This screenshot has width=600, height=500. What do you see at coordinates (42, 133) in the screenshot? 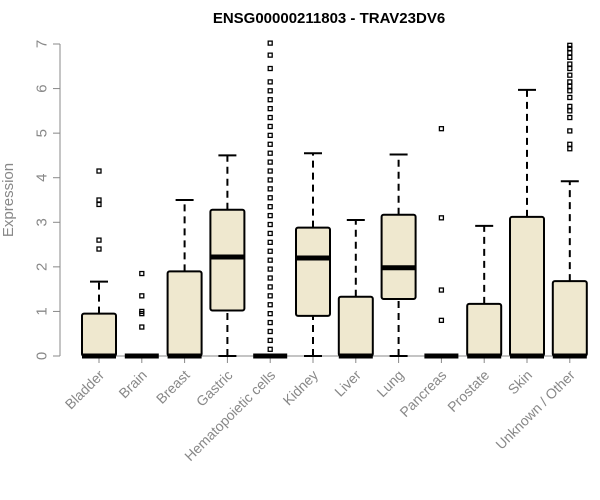
I see `y-tick-label: 5` at bounding box center [42, 133].